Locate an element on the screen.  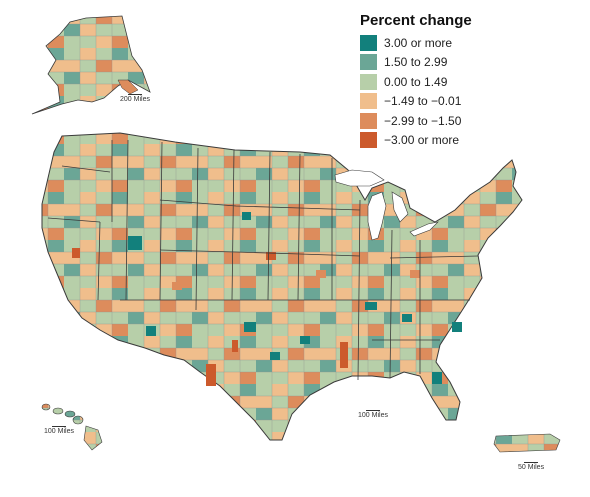
hawaii-scale-label: 100 Miles is located at coordinates (59, 431).